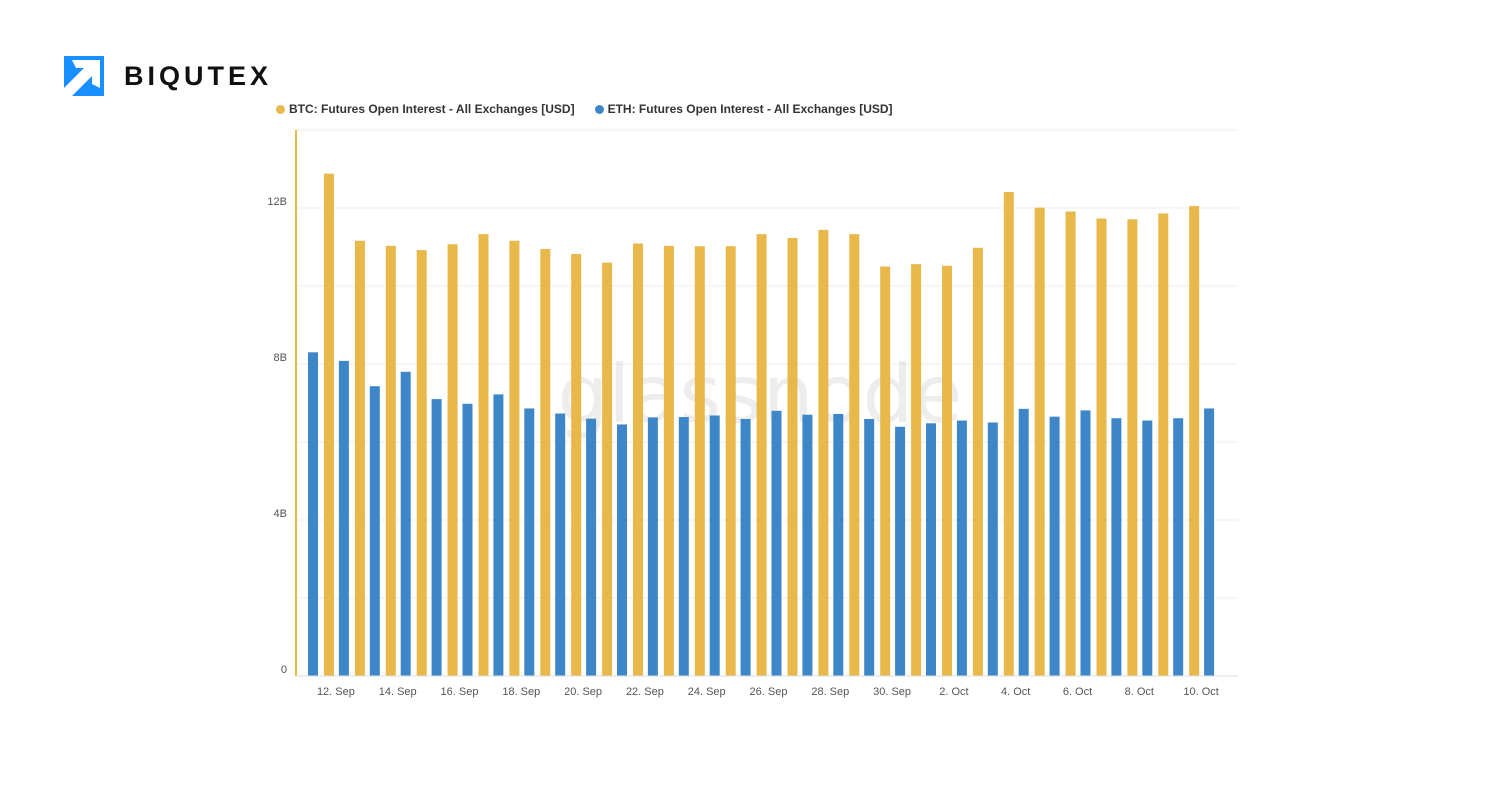 This screenshot has width=1500, height=800. I want to click on arrow-up-right-square-icon, so click(84, 76).